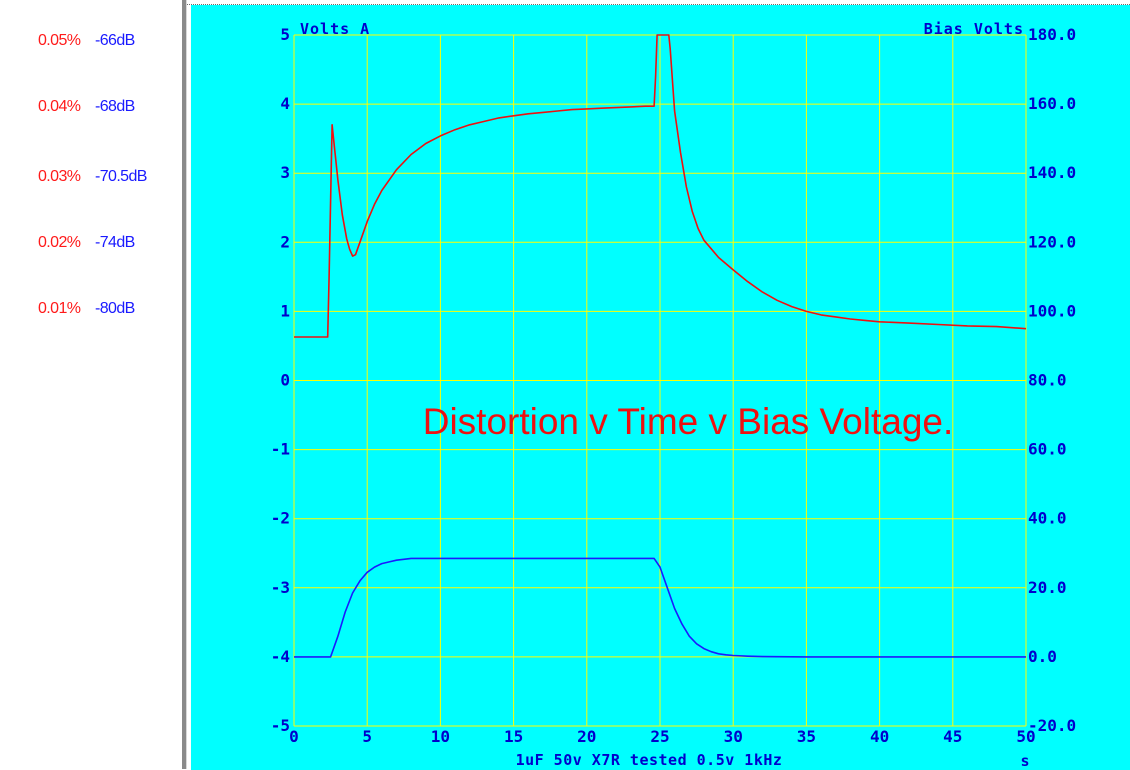  What do you see at coordinates (1052, 172) in the screenshot?
I see `y-tick-label-right: 140.0` at bounding box center [1052, 172].